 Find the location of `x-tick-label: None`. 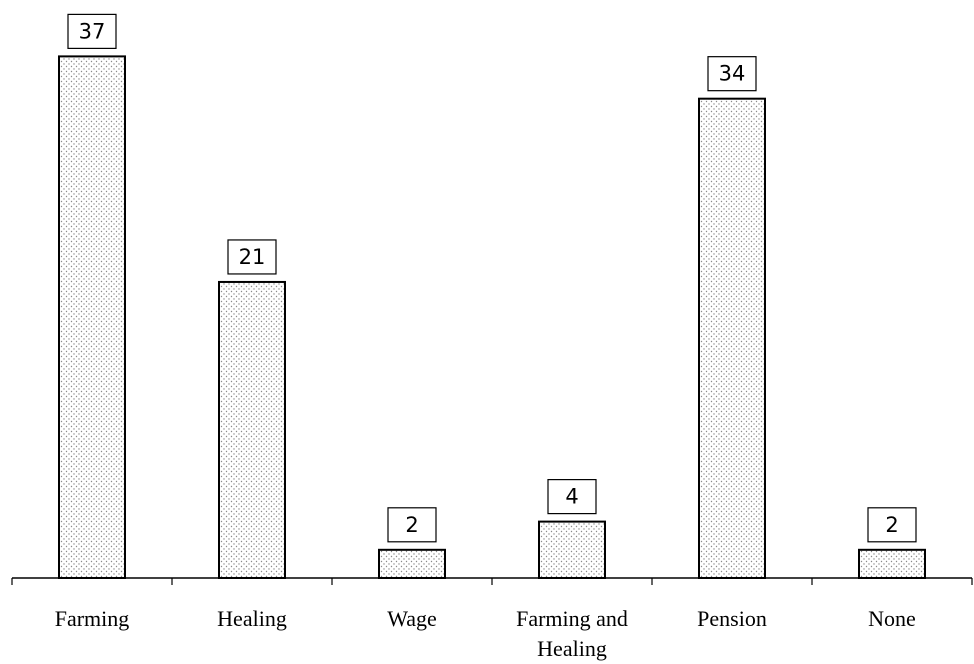

x-tick-label: None is located at coordinates (892, 618).